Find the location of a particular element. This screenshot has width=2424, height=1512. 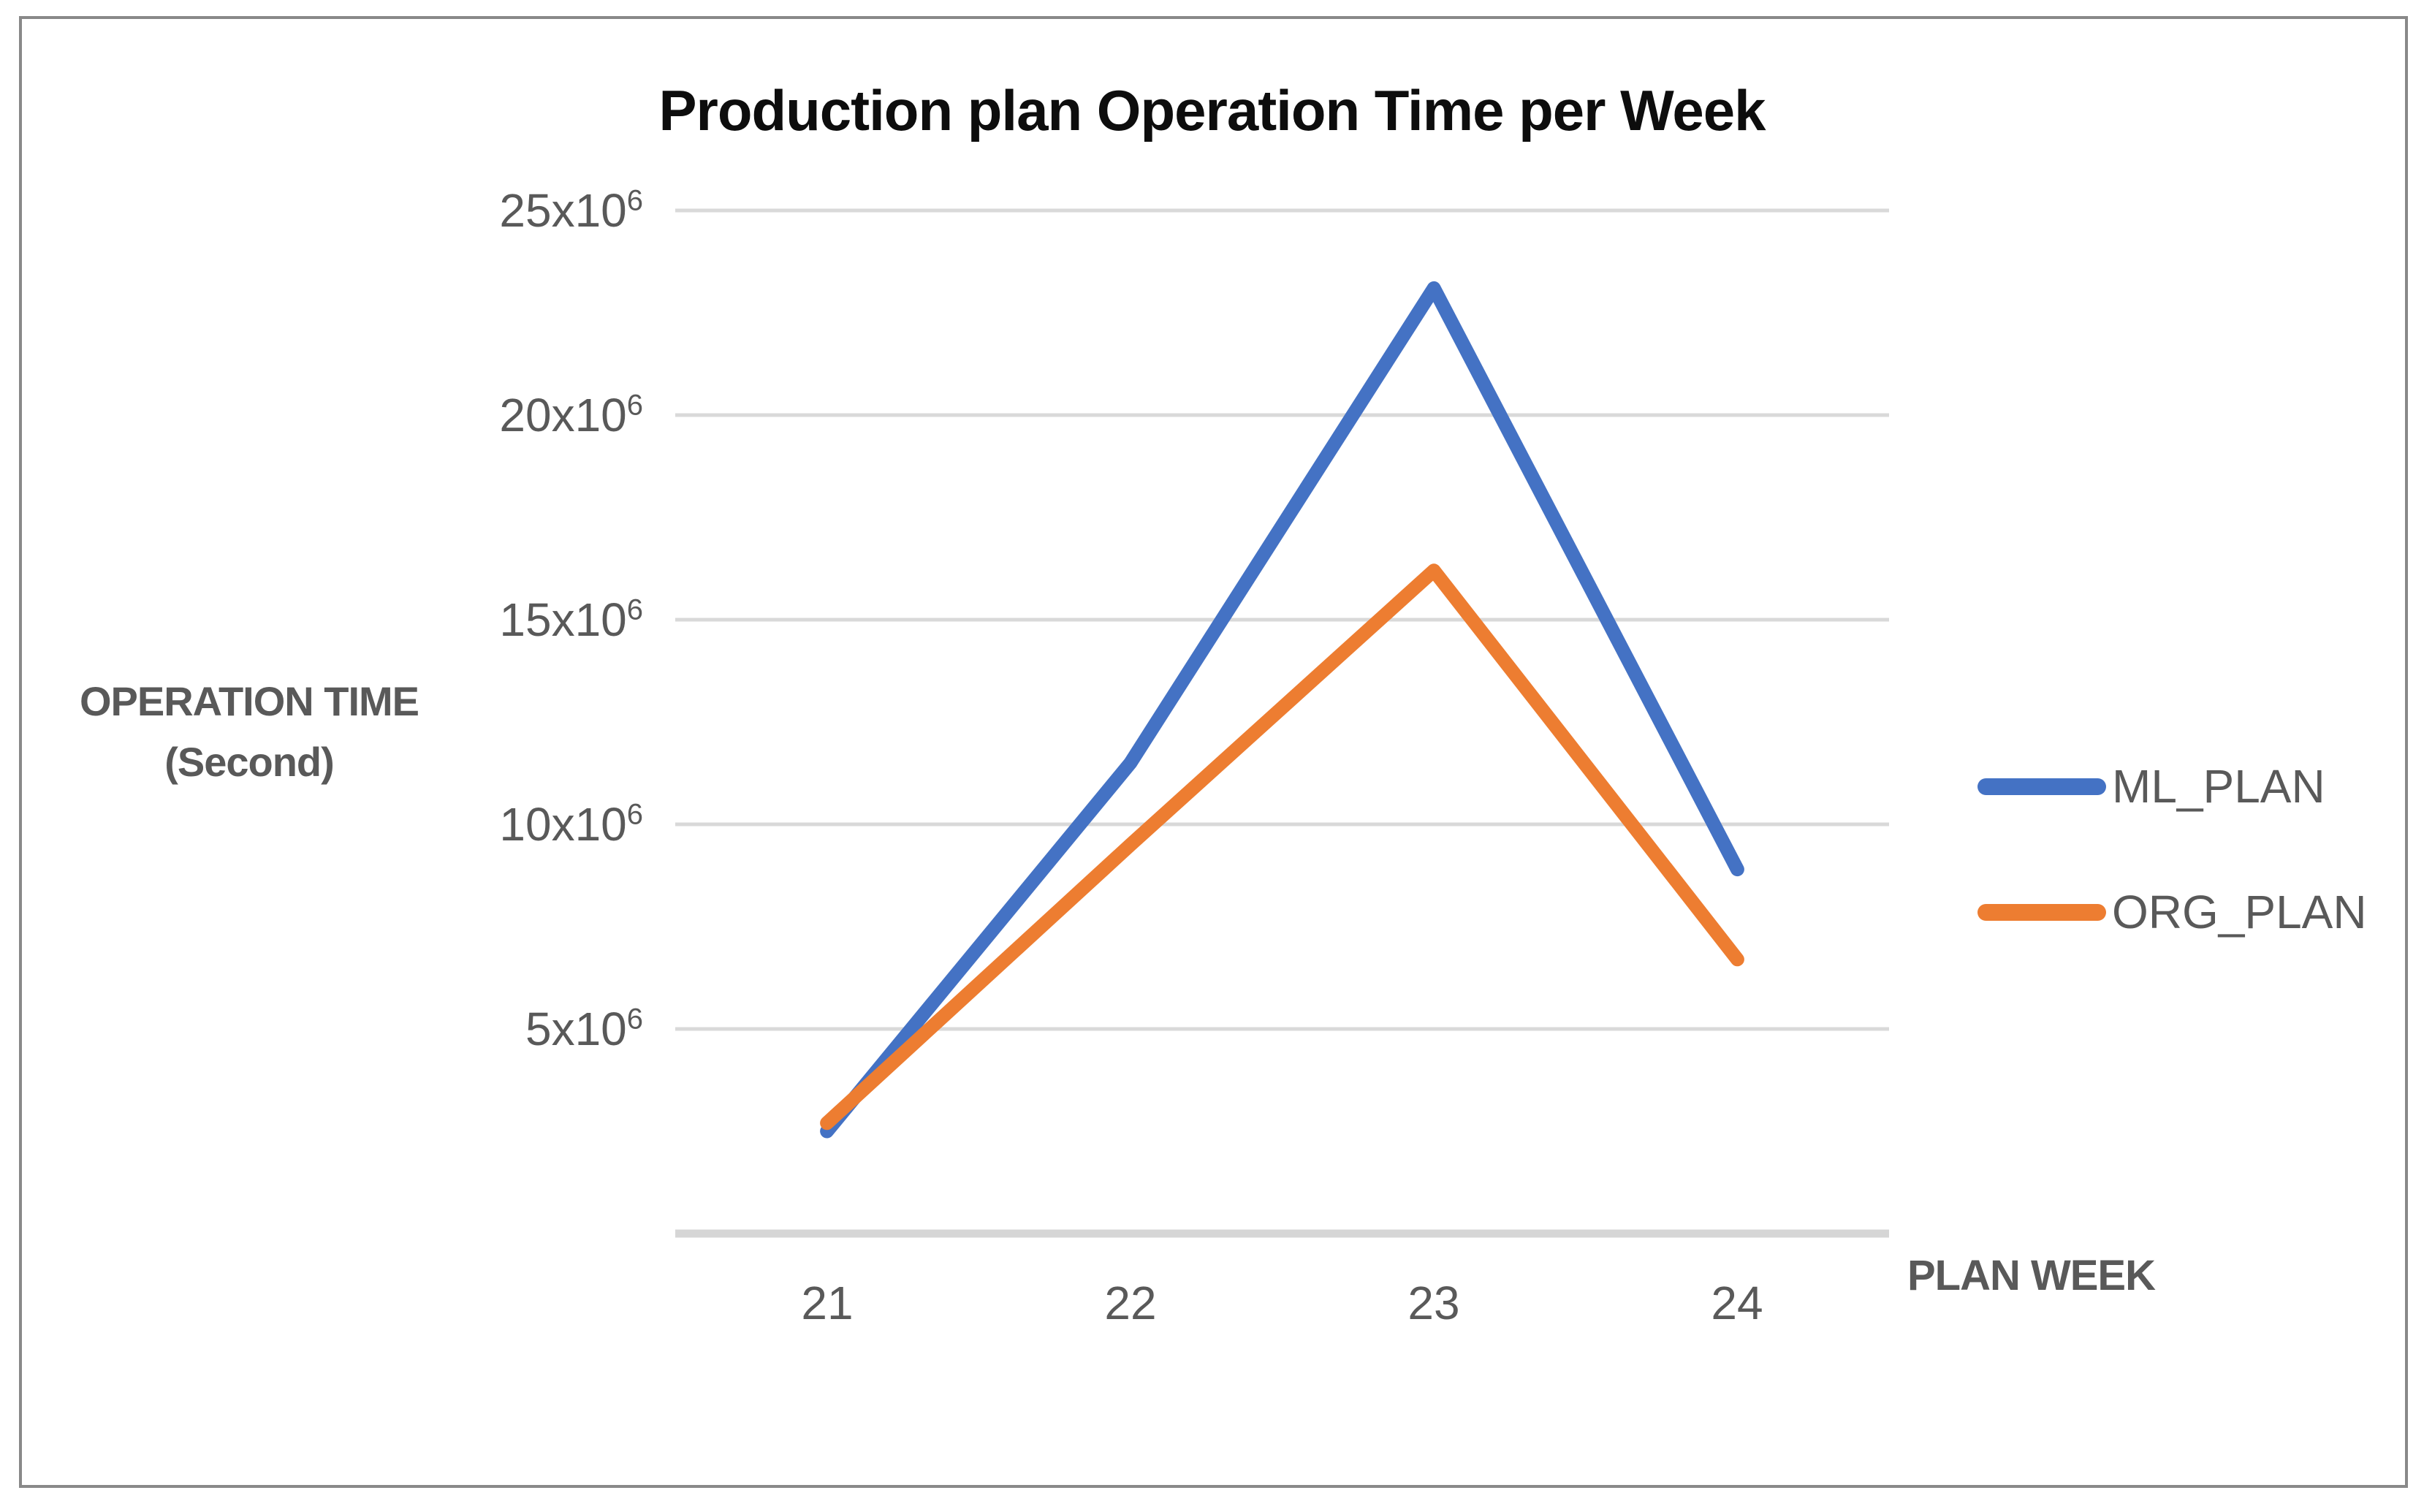

y-axis-title: OPERATION TIME (Second) is located at coordinates (249, 731).